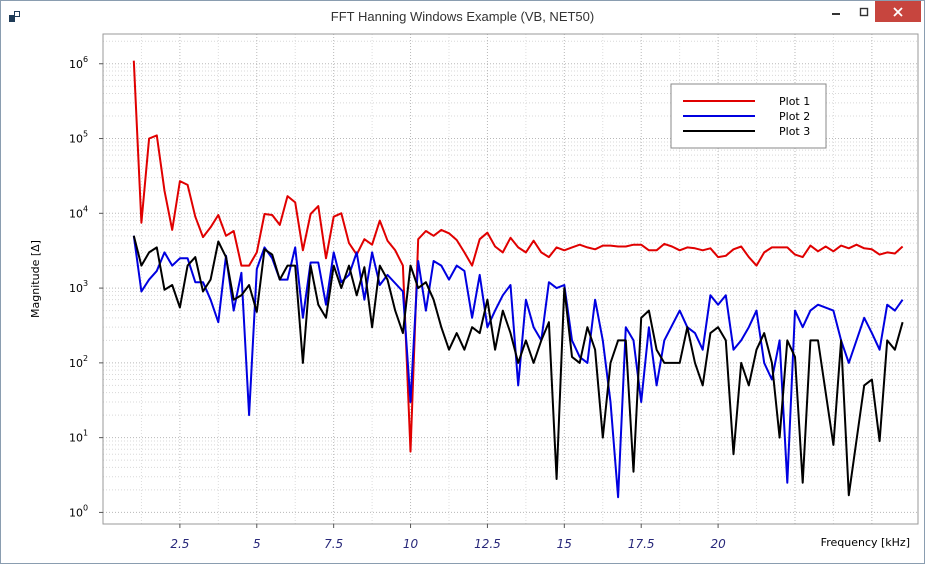  I want to click on y-tick-label: 10⁶, so click(78, 63).